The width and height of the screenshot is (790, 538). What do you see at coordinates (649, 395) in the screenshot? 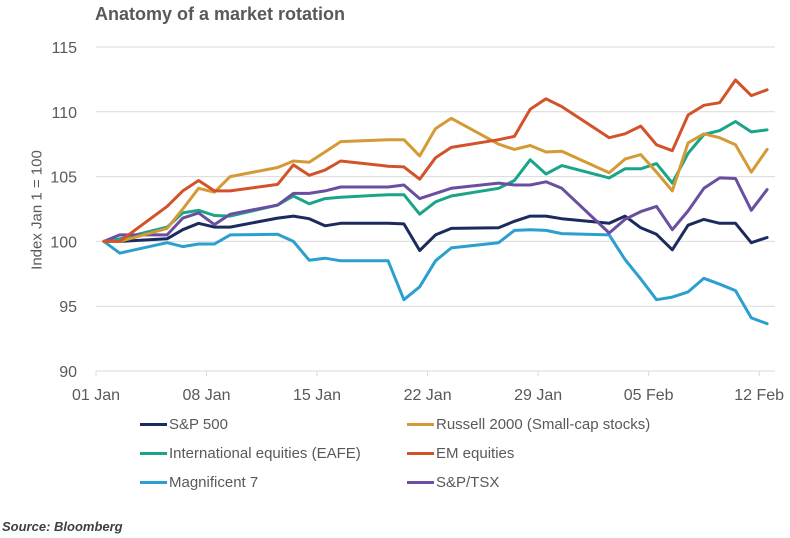
I see `x-tick-label: 05 Feb` at bounding box center [649, 395].